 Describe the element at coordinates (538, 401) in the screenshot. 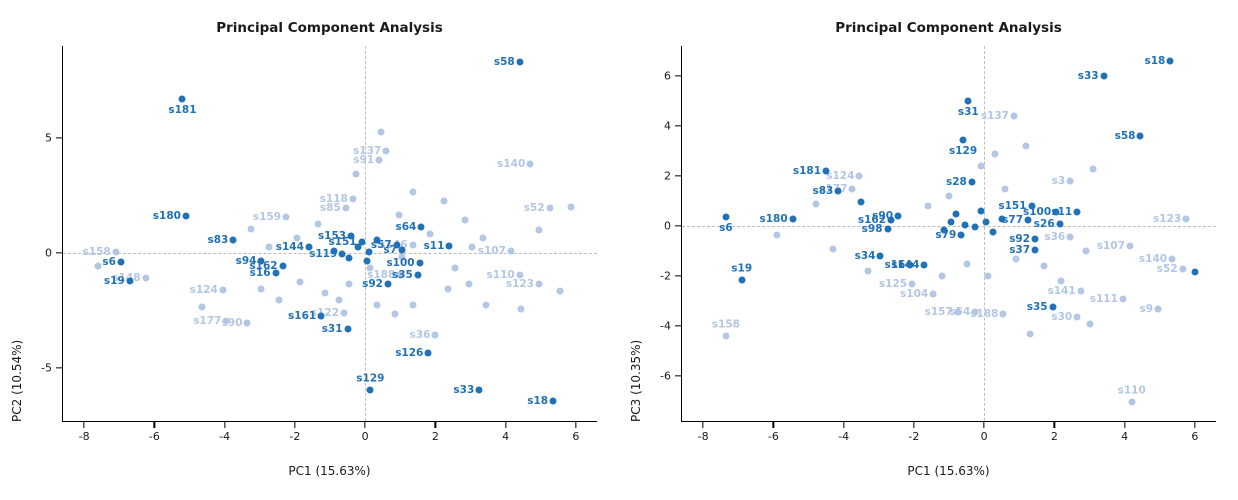

I see `point-label-s18: s18` at that location.